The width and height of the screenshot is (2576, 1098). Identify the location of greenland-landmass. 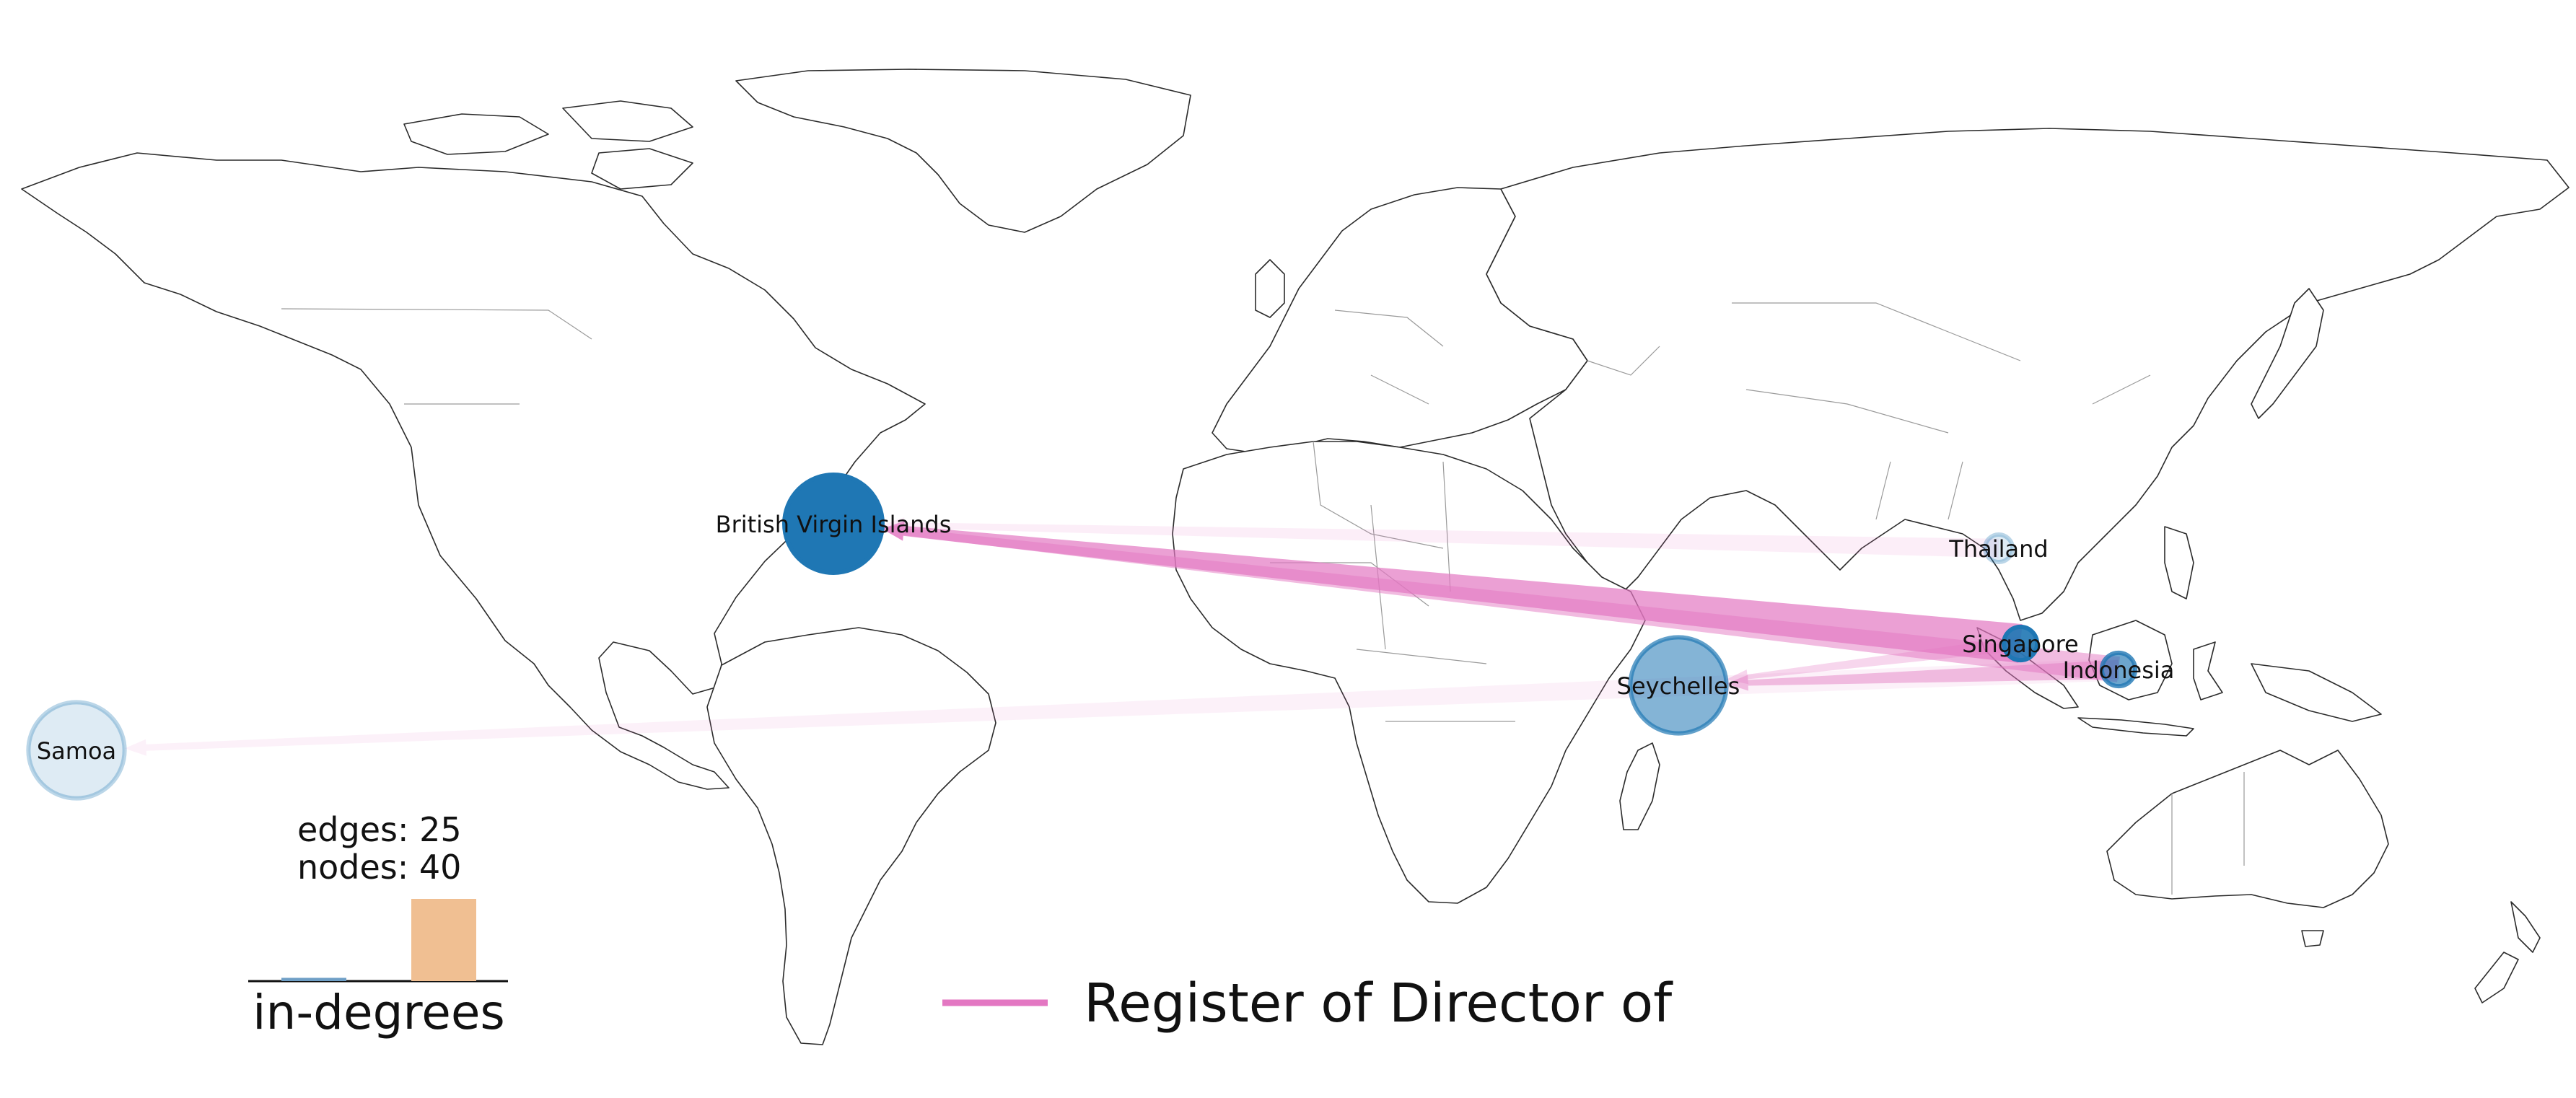
(963, 151).